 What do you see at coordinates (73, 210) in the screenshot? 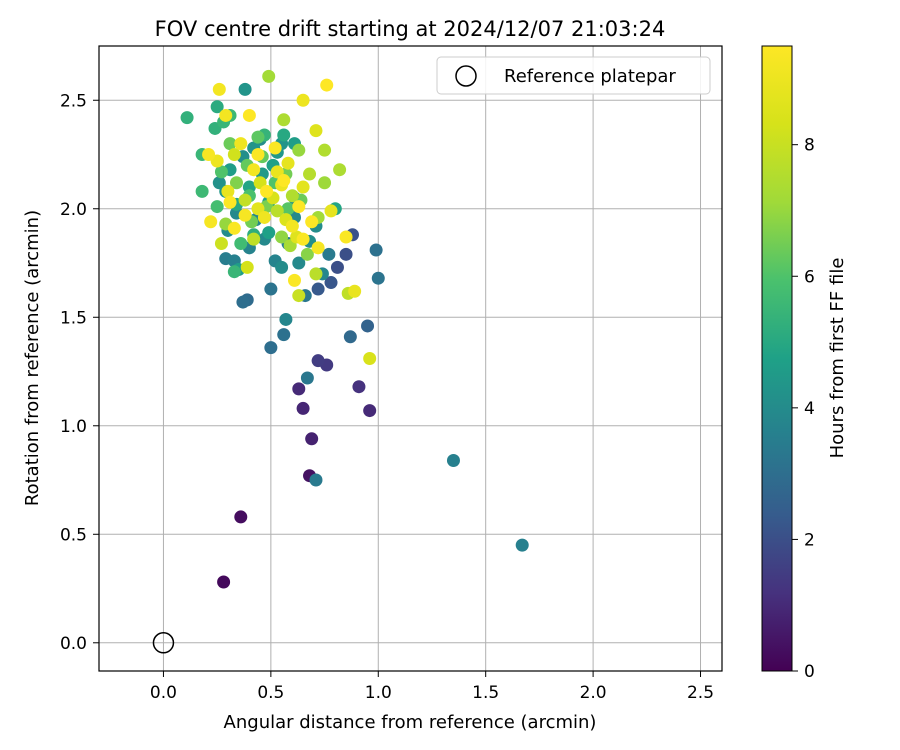
I see `y-tick-label: 2.0` at bounding box center [73, 210].